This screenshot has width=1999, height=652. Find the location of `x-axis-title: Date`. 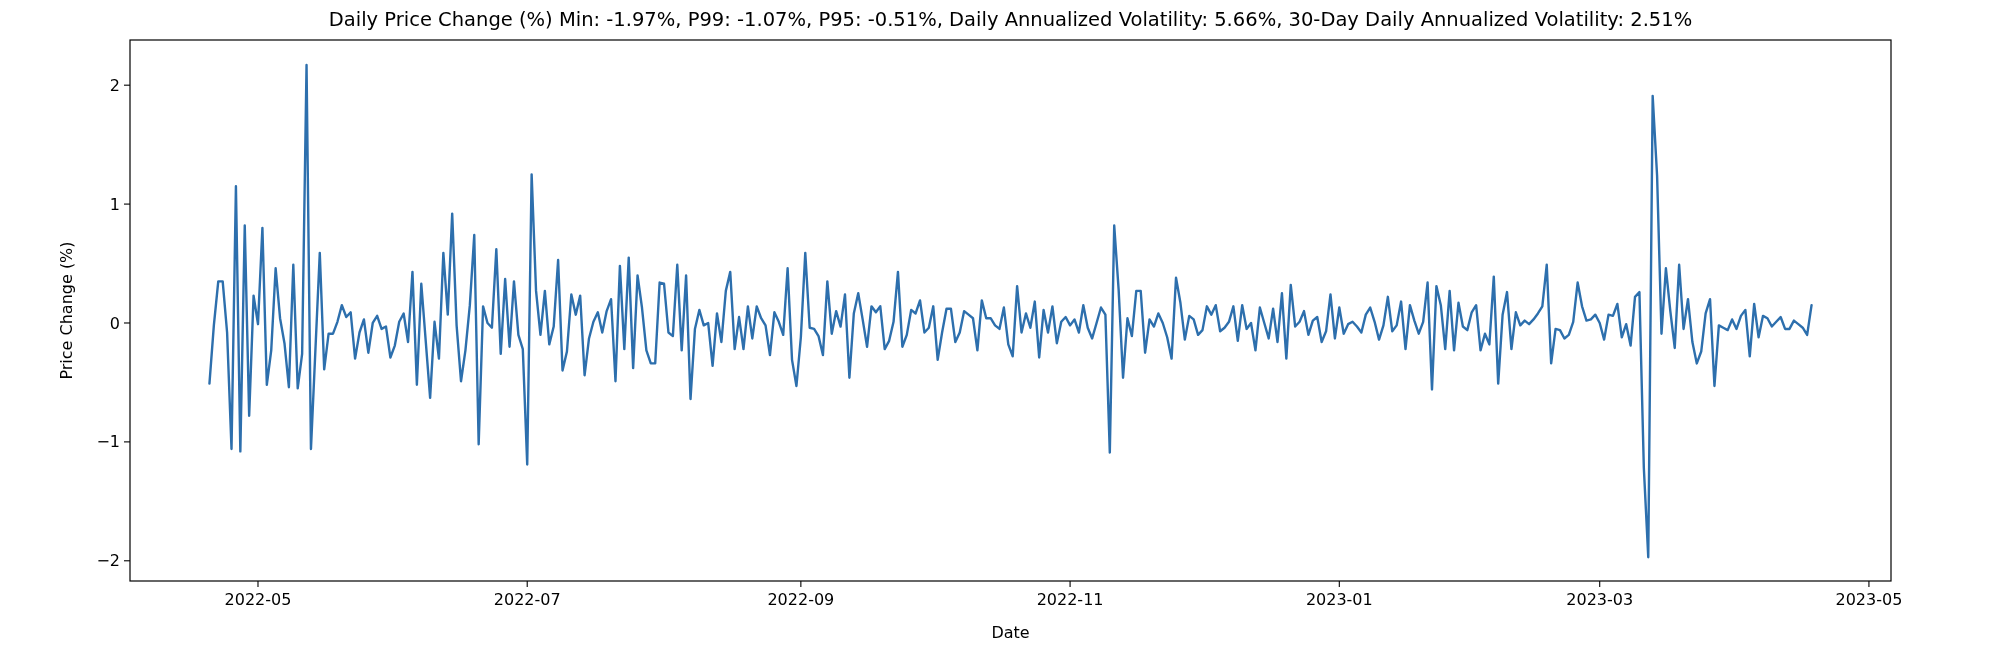

x-axis-title: Date is located at coordinates (1010, 632).